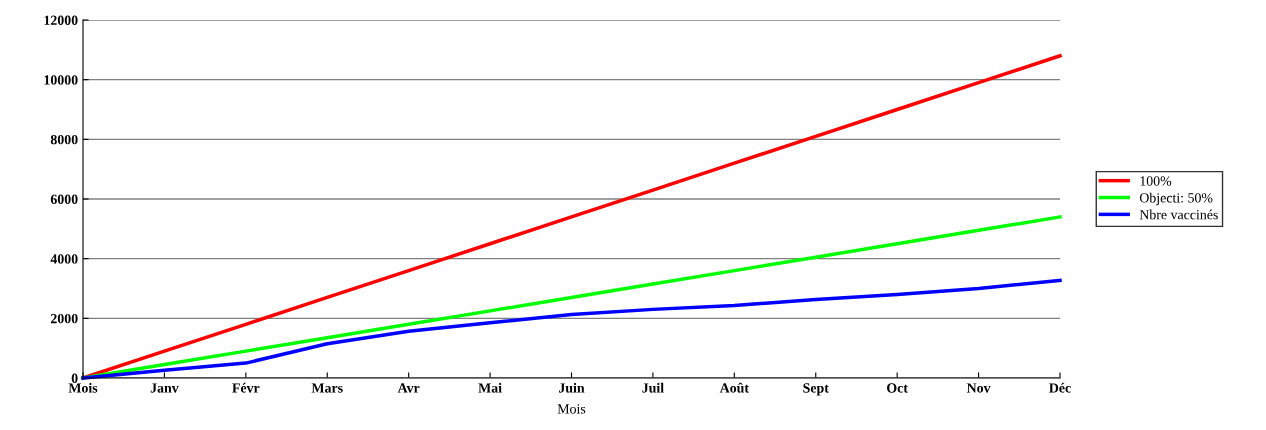 This screenshot has height=430, width=1266. What do you see at coordinates (74, 378) in the screenshot?
I see `y-tick-label: 0` at bounding box center [74, 378].